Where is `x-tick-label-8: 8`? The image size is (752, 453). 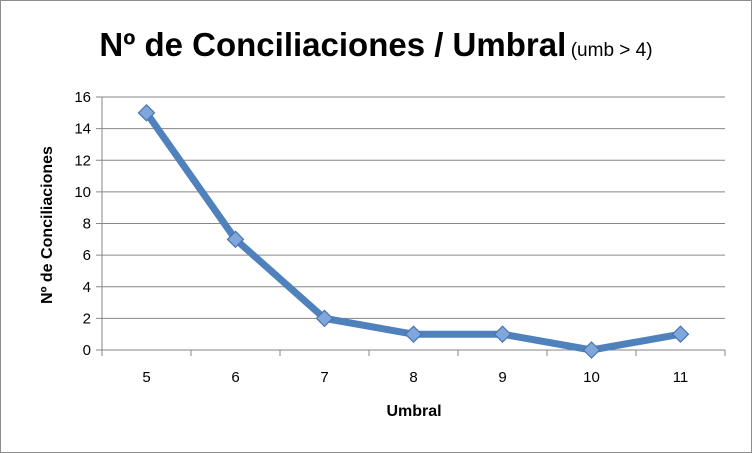
x-tick-label-8: 8 is located at coordinates (413, 377).